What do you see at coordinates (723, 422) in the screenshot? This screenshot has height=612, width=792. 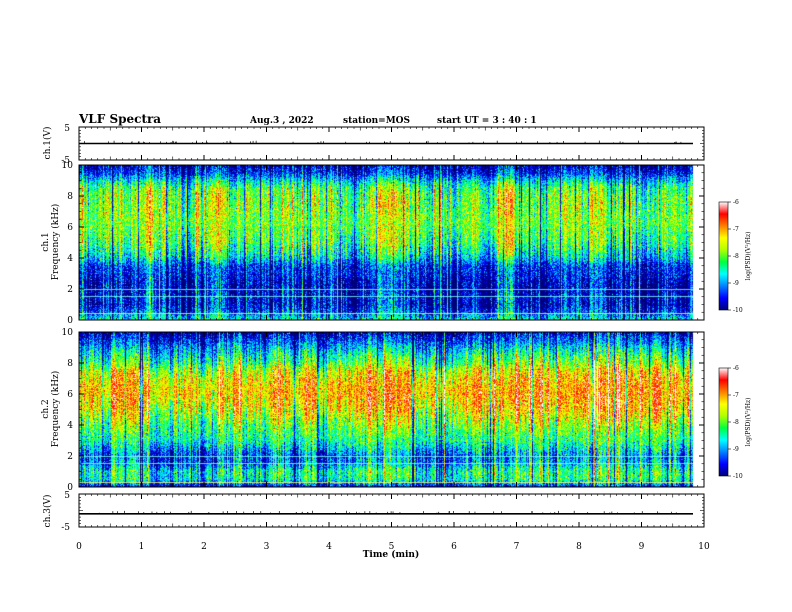 I see `ch2-colorbar-gradient` at bounding box center [723, 422].